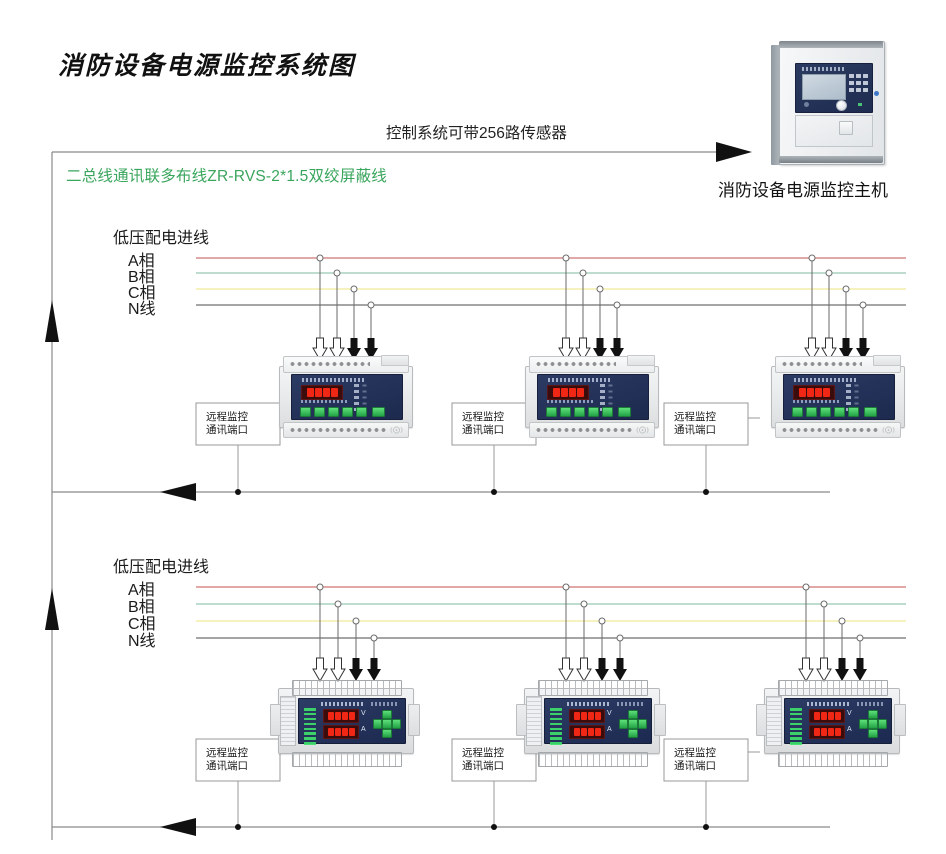 This screenshot has height=854, width=946. What do you see at coordinates (831, 44) in the screenshot?
I see `cabinet-top-trim` at bounding box center [831, 44].